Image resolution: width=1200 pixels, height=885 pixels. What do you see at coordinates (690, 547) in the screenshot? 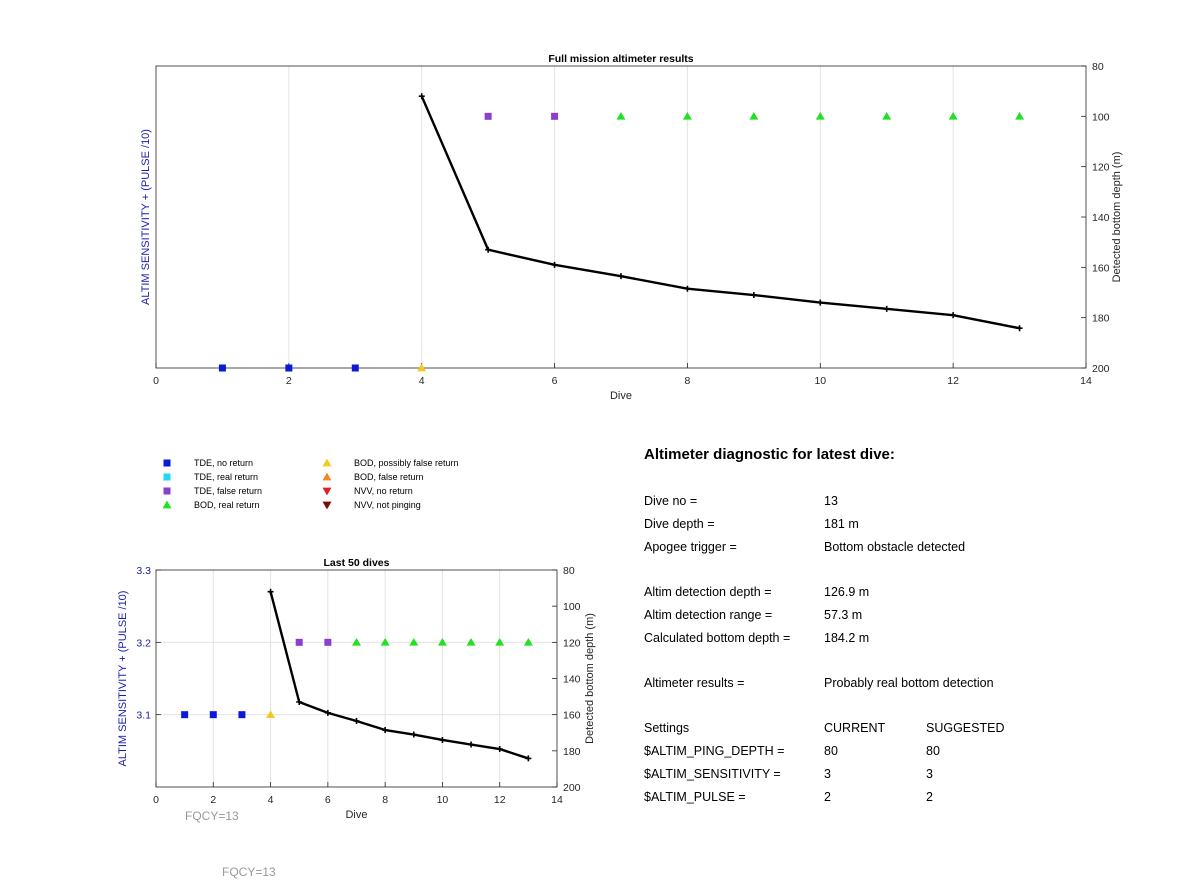
I see `diag-key: Apogee trigger =` at bounding box center [690, 547].